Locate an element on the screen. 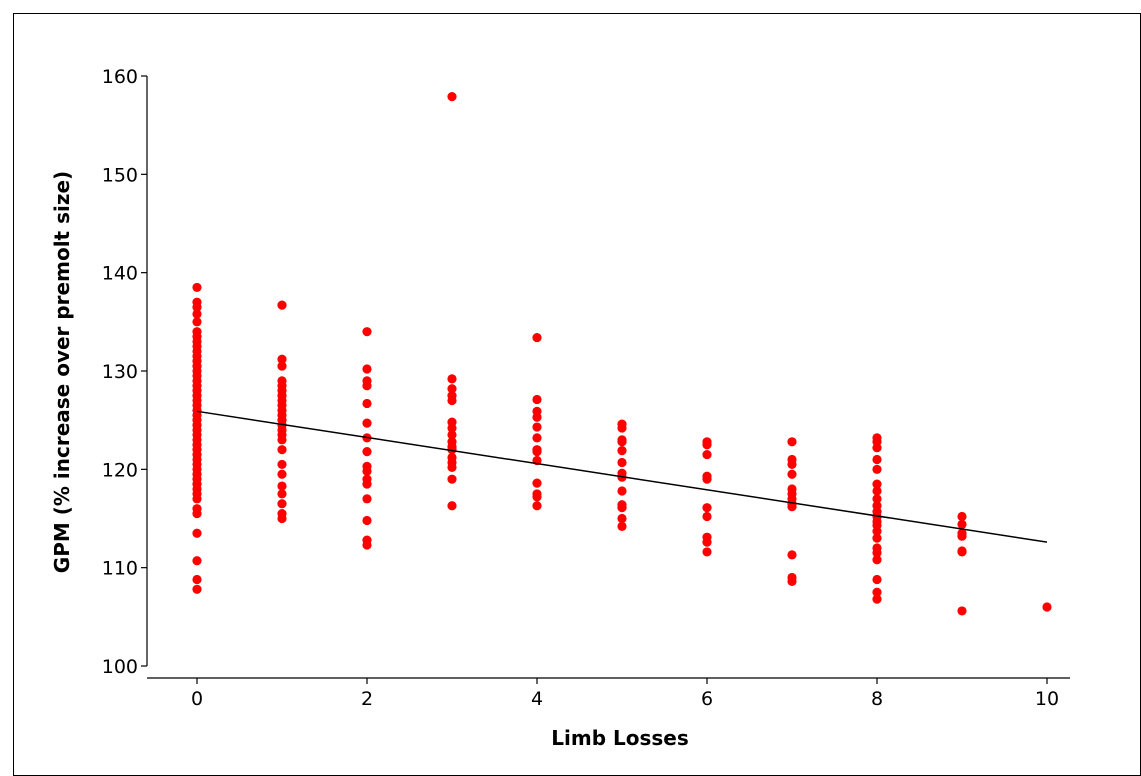 This screenshot has height=776, width=1141. x-tick-label: 0 is located at coordinates (197, 699).